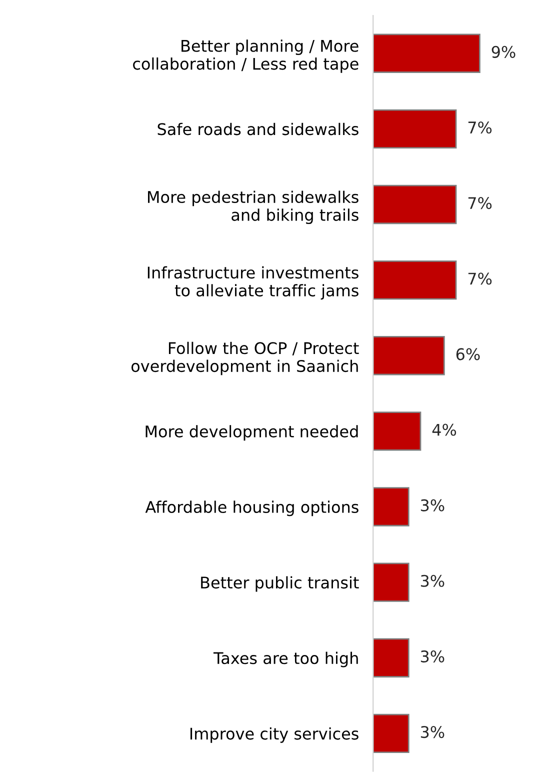  I want to click on y-tick-label: More pedestrian sidewalks and biking trails, so click(253, 207).